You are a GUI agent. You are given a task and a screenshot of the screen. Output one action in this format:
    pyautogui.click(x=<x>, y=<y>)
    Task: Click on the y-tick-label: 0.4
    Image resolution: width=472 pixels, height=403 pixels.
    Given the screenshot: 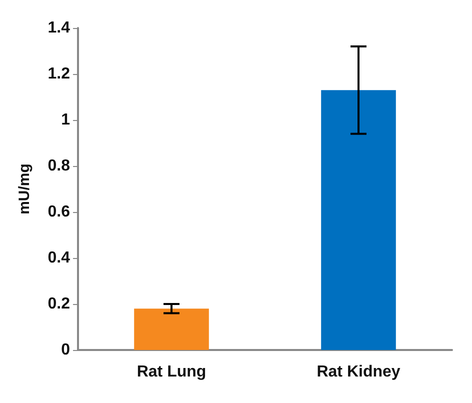 What is the action you would take?
    pyautogui.click(x=59, y=258)
    